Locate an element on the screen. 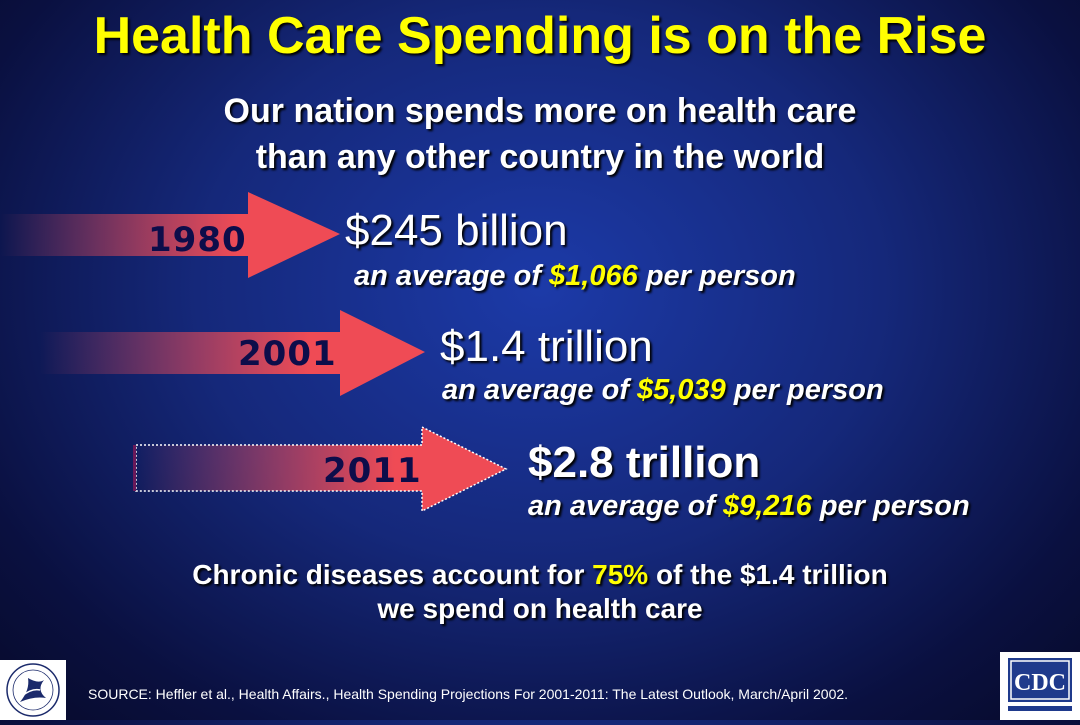  year-label-2011: 2011 is located at coordinates (372, 471).